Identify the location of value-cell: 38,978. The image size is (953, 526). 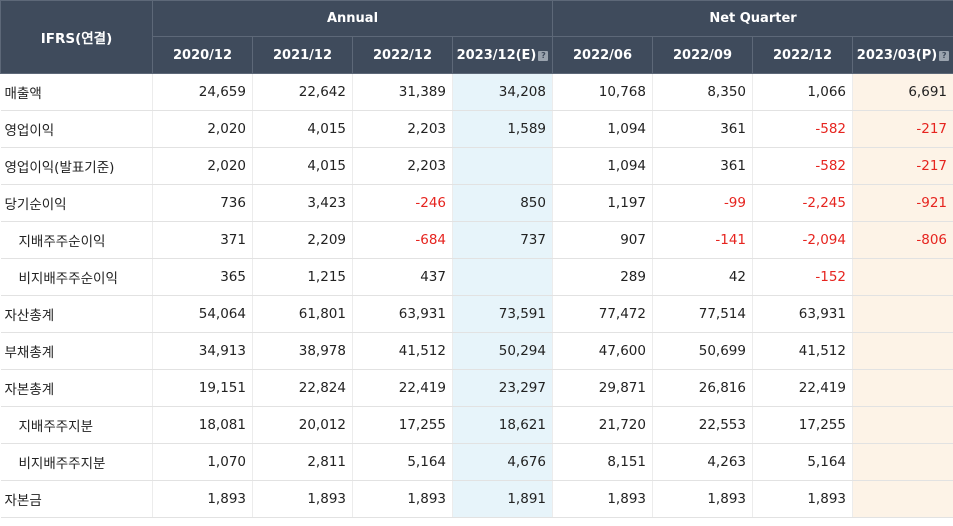
(302, 351).